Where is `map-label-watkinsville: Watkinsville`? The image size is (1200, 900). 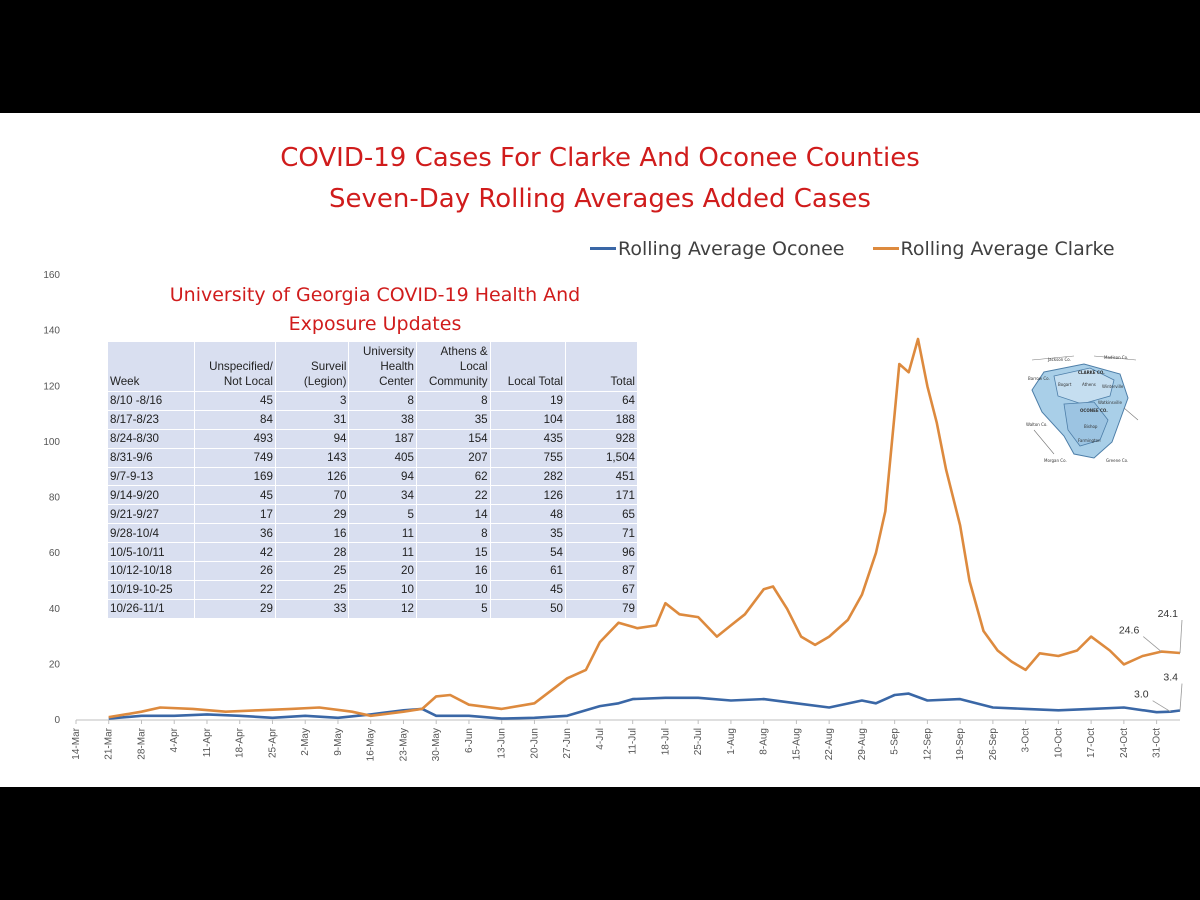 map-label-watkinsville: Watkinsville is located at coordinates (1110, 402).